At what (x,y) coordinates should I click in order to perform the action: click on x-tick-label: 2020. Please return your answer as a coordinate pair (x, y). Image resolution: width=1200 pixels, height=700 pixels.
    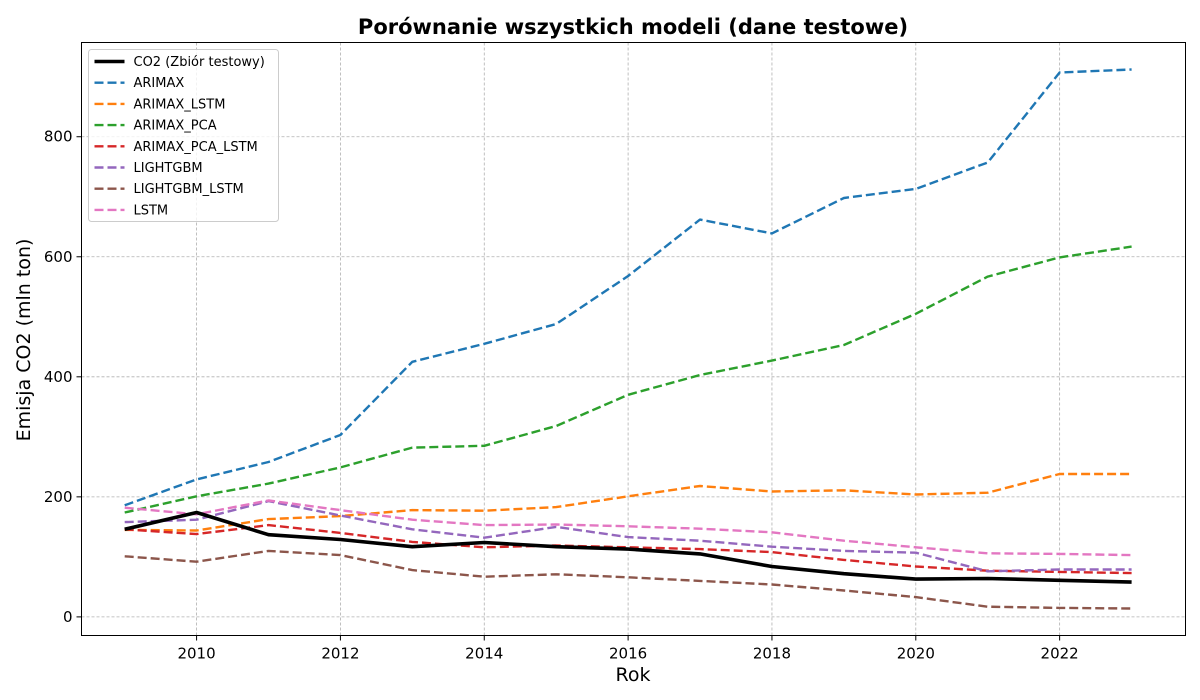
    Looking at the image, I should click on (916, 654).